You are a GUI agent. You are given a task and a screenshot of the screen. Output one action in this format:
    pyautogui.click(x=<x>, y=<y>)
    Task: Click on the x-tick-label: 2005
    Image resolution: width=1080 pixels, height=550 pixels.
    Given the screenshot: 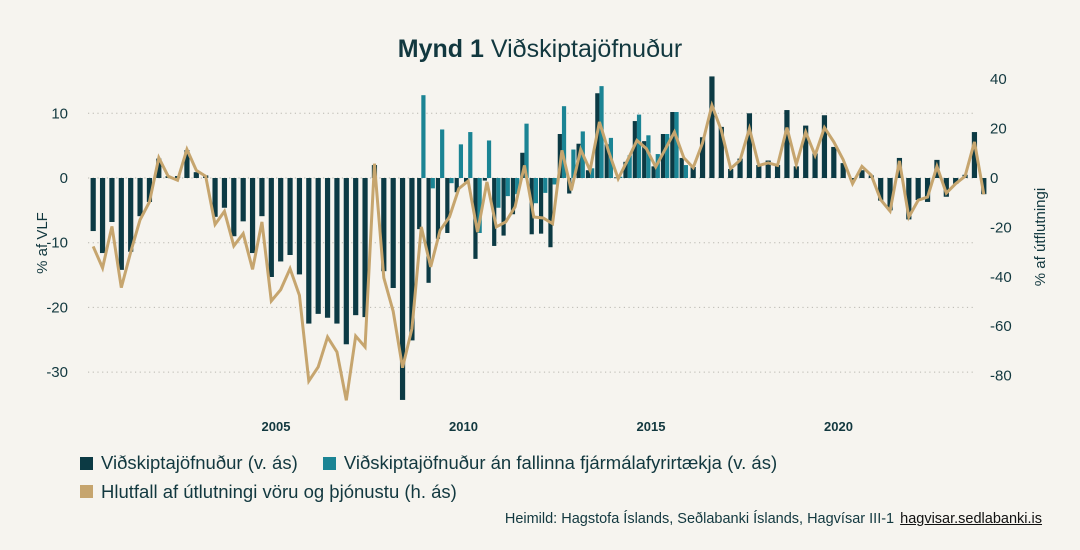 What is the action you would take?
    pyautogui.click(x=276, y=426)
    